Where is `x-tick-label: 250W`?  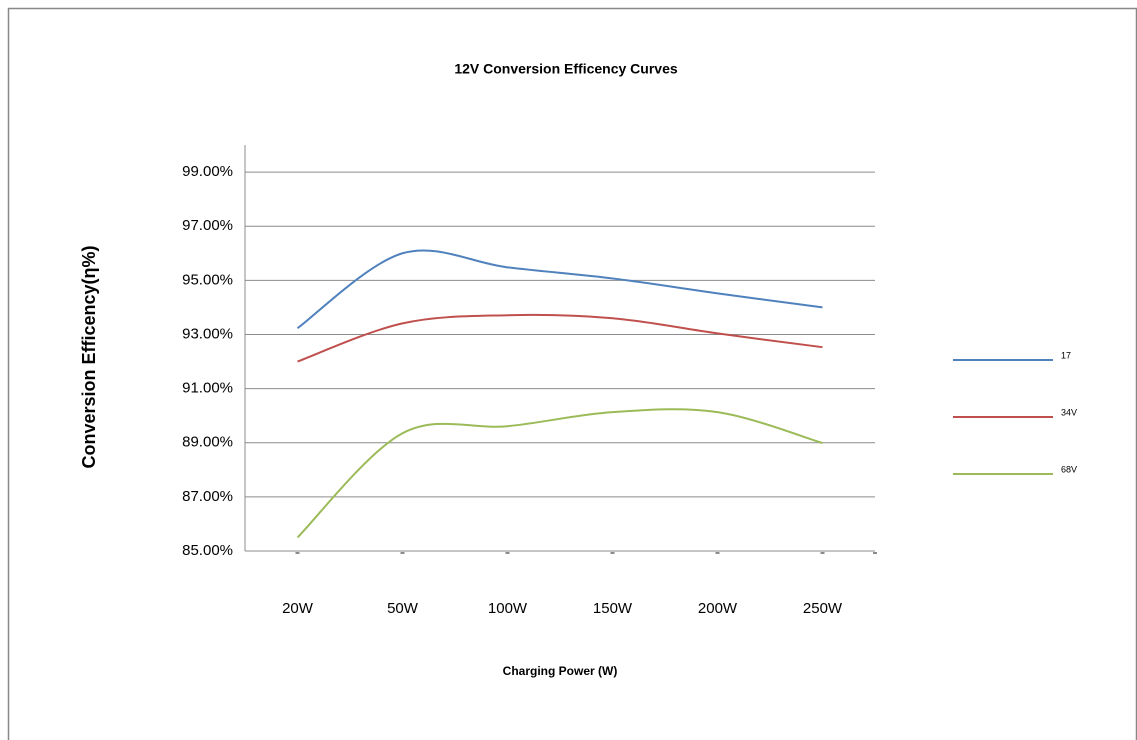
x-tick-label: 250W is located at coordinates (823, 608).